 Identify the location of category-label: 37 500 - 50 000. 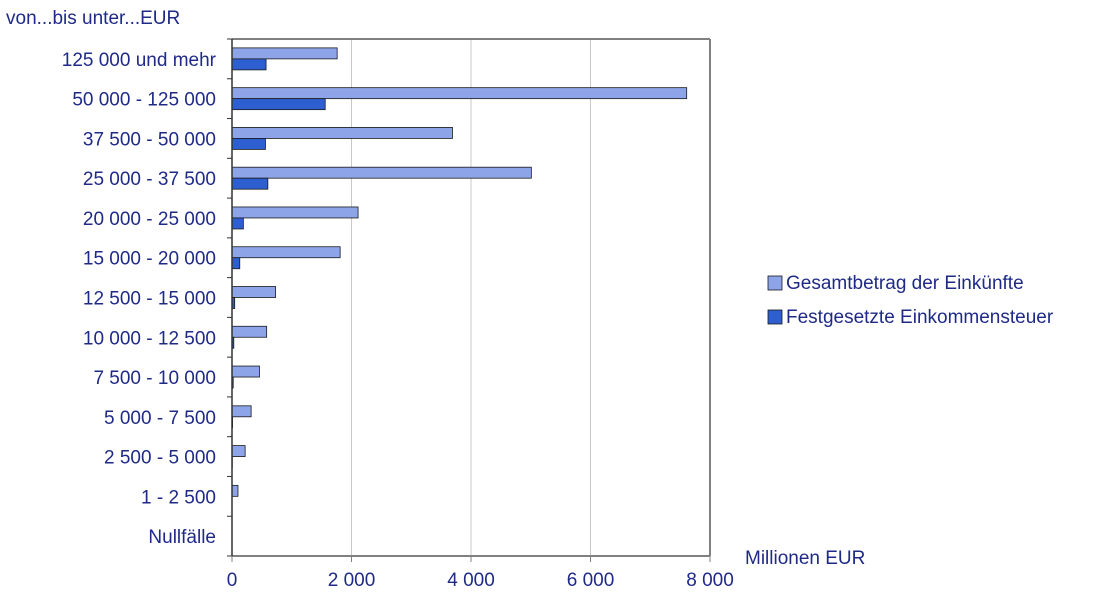
(149, 139).